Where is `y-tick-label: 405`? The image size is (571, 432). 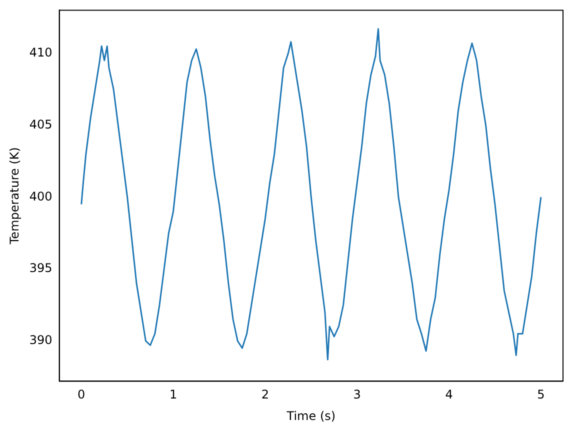 y-tick-label: 405 is located at coordinates (40, 124).